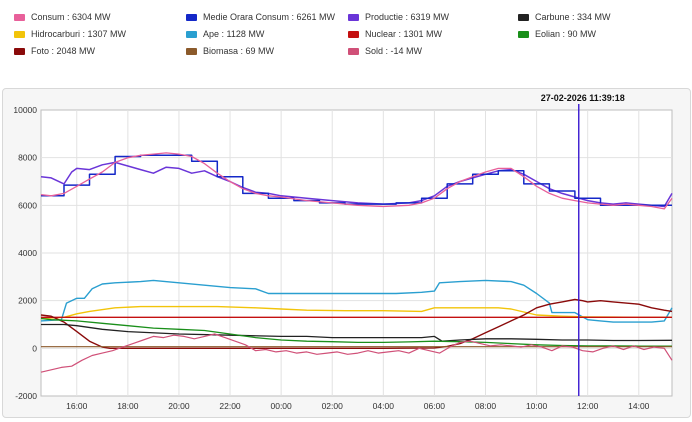  I want to click on legend-label: Nuclear : 1301 MW, so click(404, 34).